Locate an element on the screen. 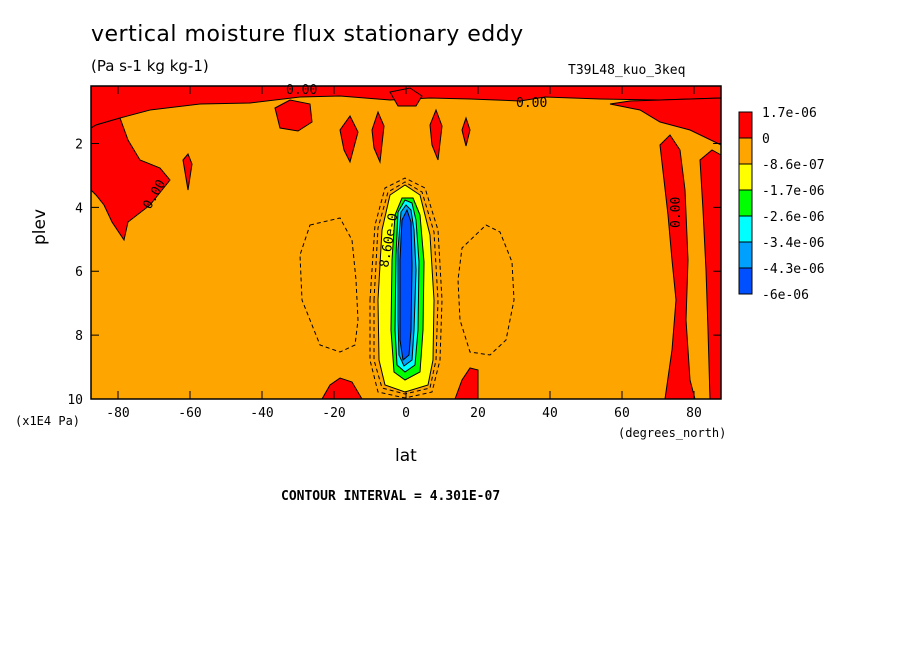  x-tick-label: -80 is located at coordinates (117, 413).